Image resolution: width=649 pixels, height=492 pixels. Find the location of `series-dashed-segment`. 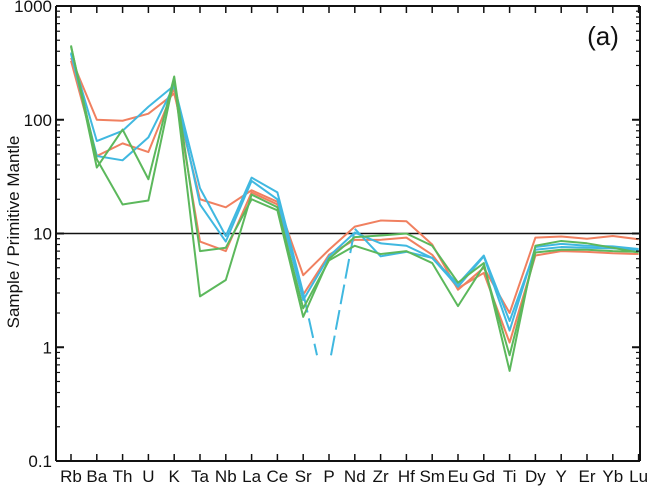

series-dashed-segment is located at coordinates (343, 292).